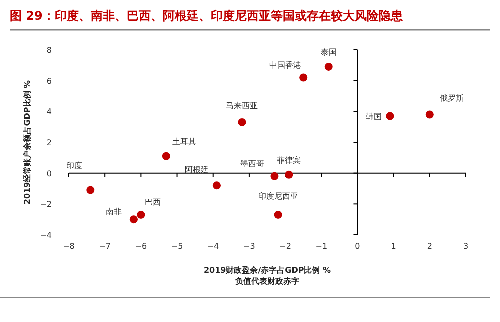  Describe the element at coordinates (286, 65) in the screenshot. I see `annotation: 中国香港` at that location.